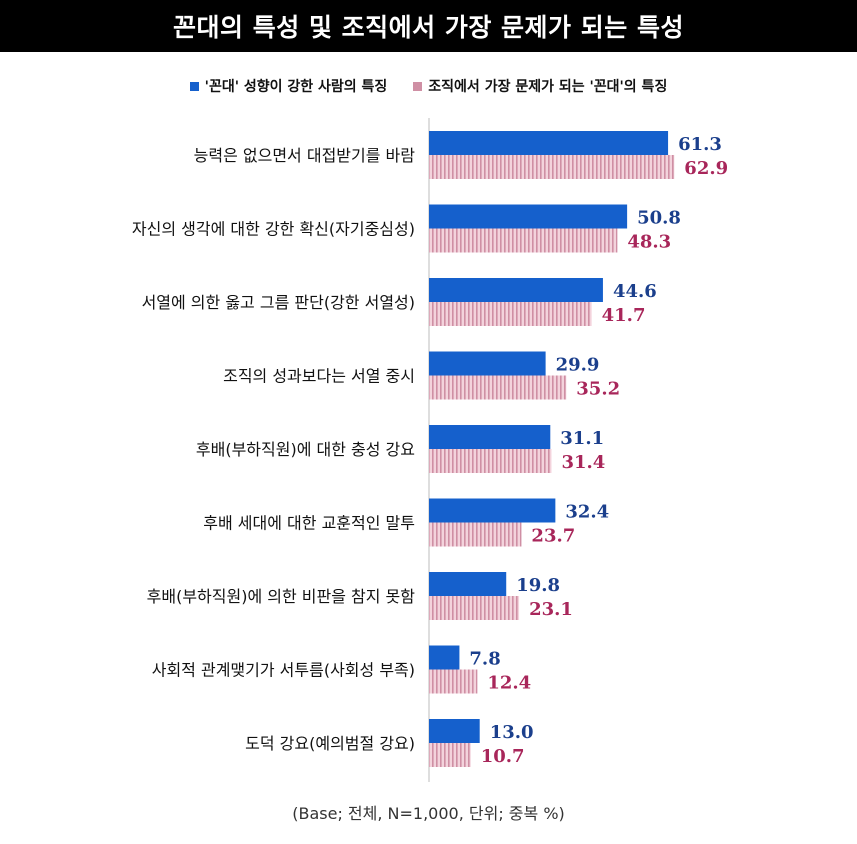 The height and width of the screenshot is (844, 857). I want to click on data-label-series1: 29.9, so click(578, 365).